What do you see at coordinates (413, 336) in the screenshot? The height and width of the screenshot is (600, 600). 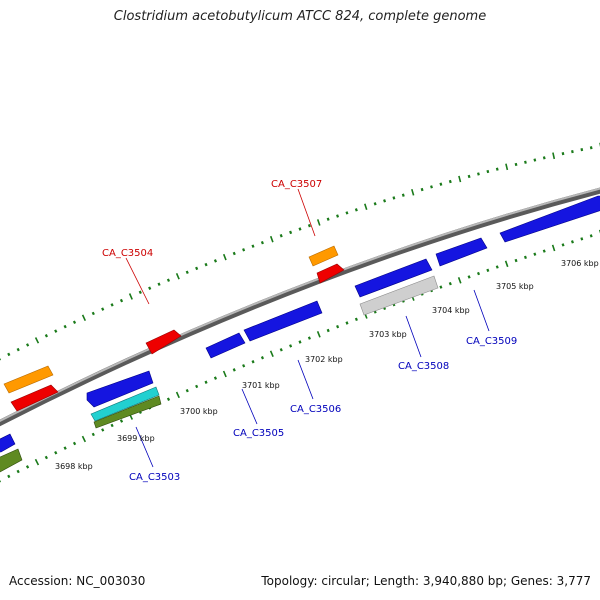 I see `leader-ca-c3508` at bounding box center [413, 336].